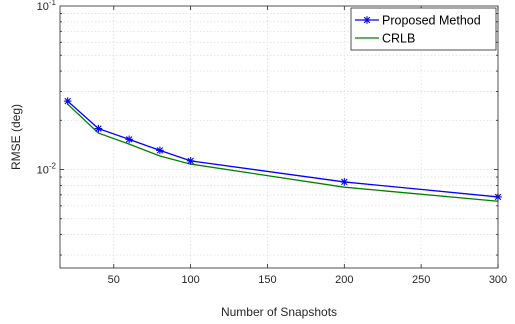 This screenshot has height=324, width=515. I want to click on legend-label-crlb: CRLB, so click(398, 39).